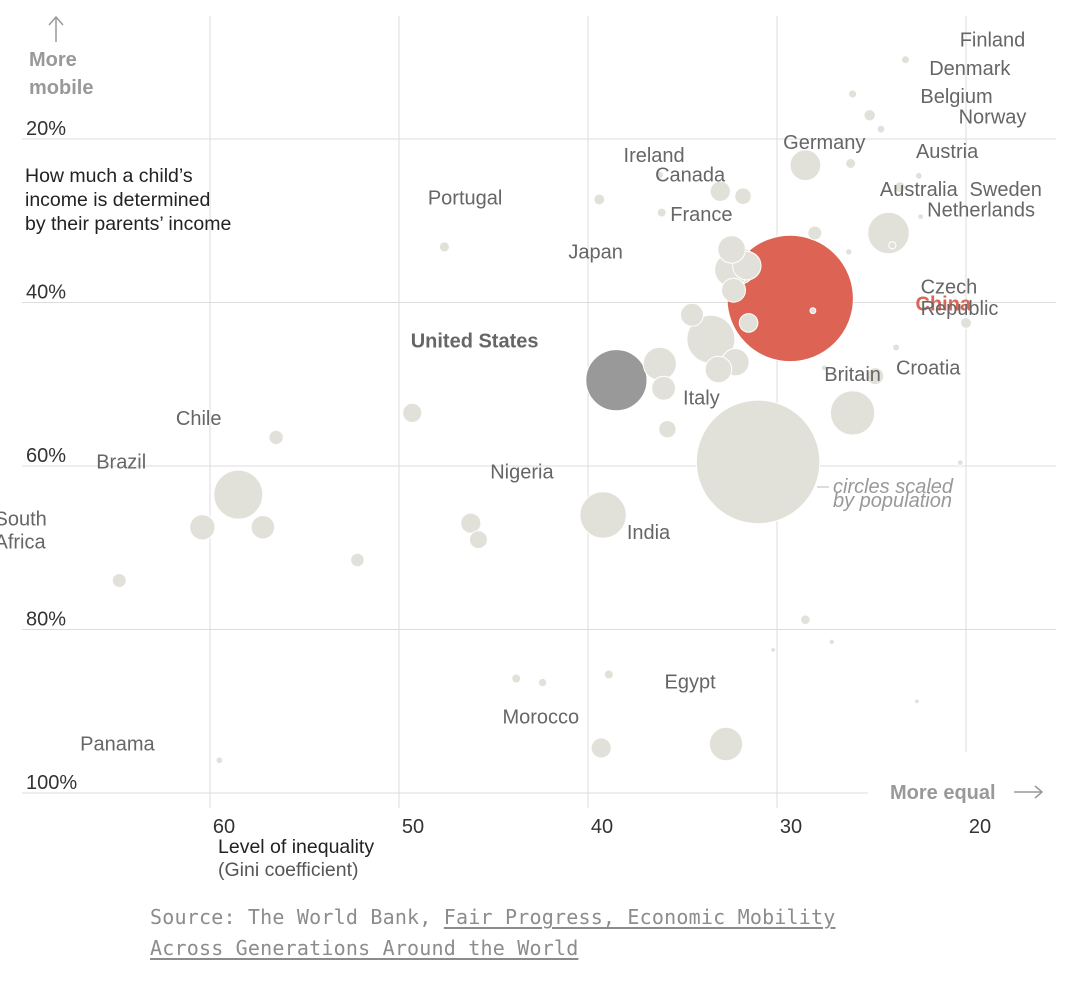 This screenshot has width=1088, height=992. Describe the element at coordinates (288, 870) in the screenshot. I see `x-axis-label-line2: (Gini coefficient)` at that location.